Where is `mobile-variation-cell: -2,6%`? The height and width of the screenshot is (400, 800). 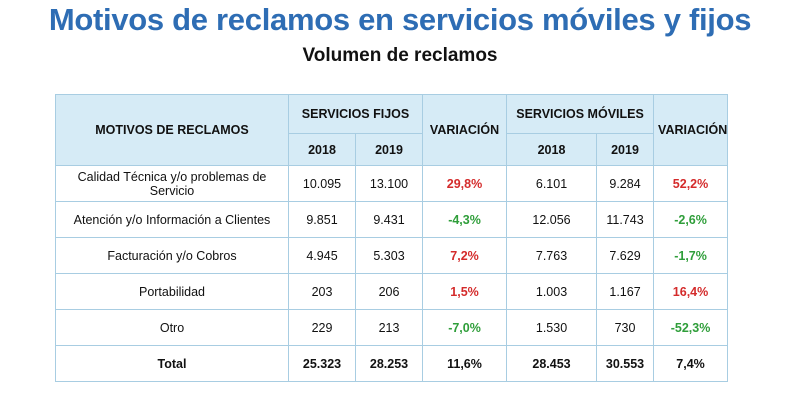 mobile-variation-cell: -2,6% is located at coordinates (691, 219).